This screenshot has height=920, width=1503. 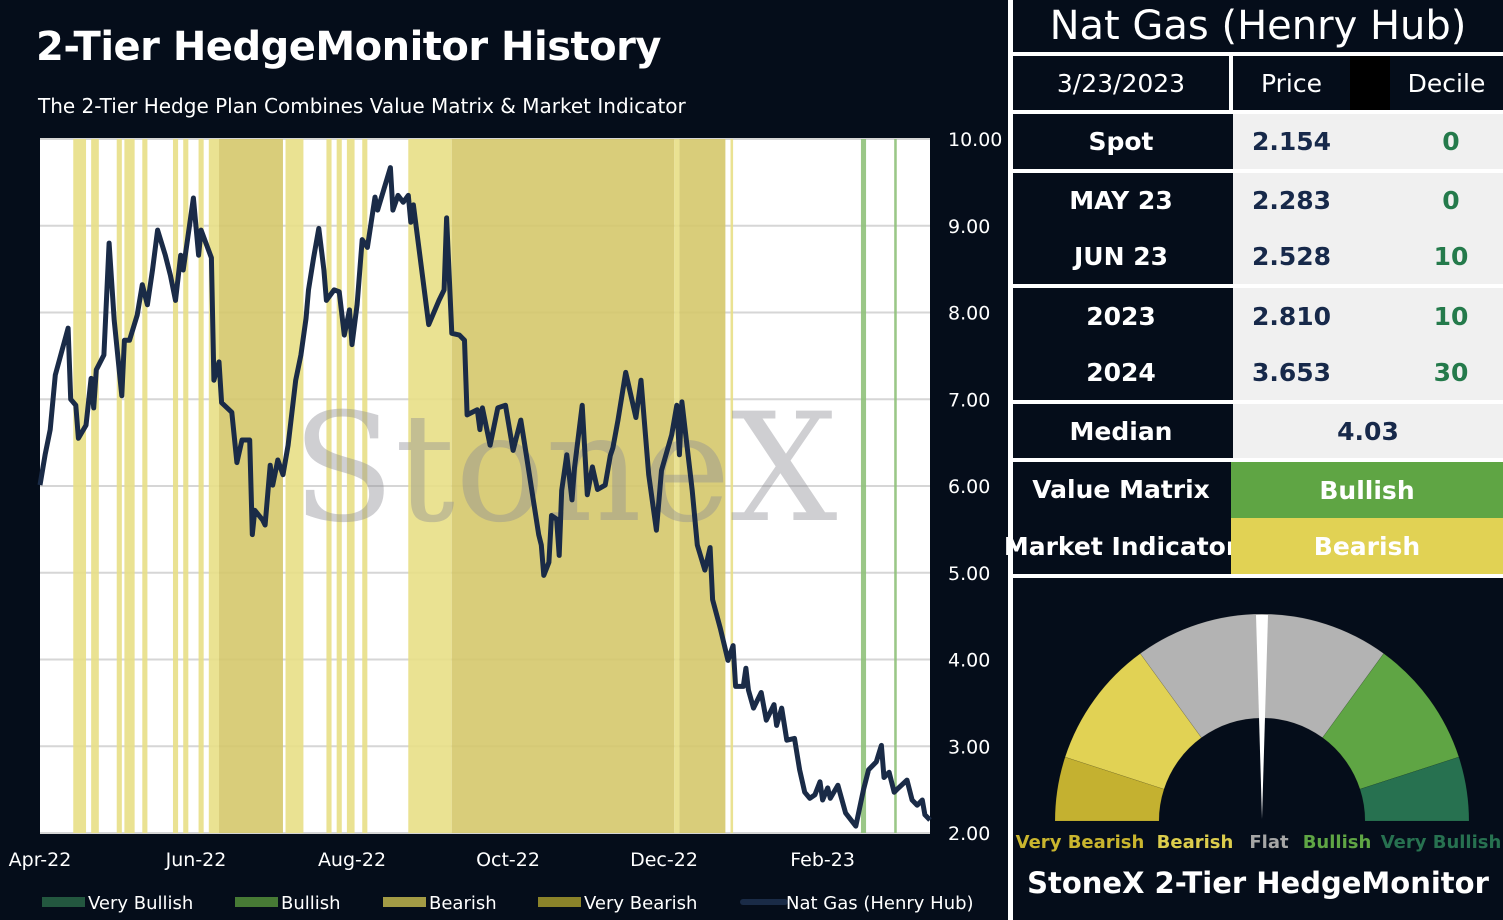 What do you see at coordinates (822, 860) in the screenshot?
I see `x-tick-label: Feb-23` at bounding box center [822, 860].